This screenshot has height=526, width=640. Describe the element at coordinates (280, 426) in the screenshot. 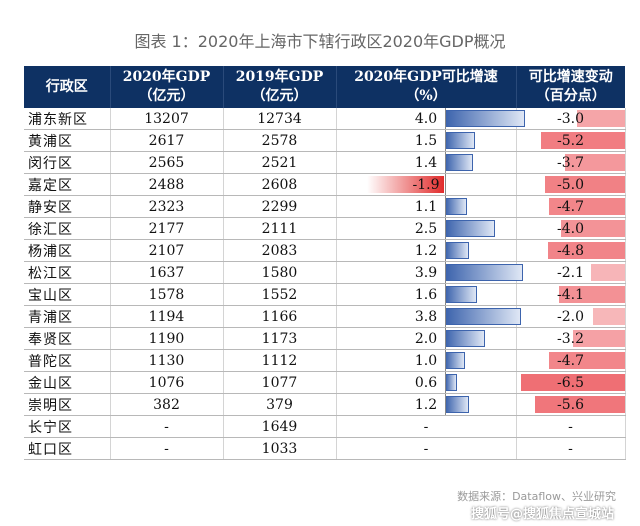

I see `gdp2019-value: 1649` at that location.